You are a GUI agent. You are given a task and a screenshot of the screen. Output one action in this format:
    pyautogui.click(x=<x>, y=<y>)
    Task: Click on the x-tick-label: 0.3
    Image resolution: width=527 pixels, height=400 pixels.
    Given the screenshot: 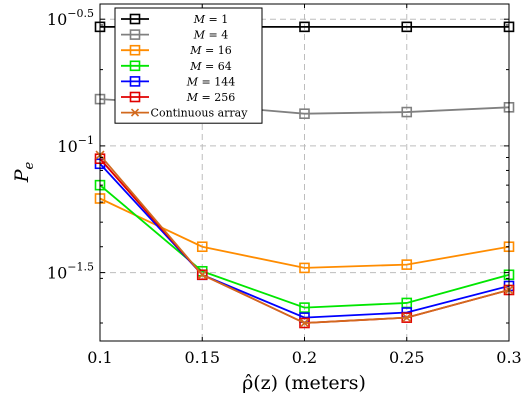 What is the action you would take?
    pyautogui.click(x=508, y=357)
    